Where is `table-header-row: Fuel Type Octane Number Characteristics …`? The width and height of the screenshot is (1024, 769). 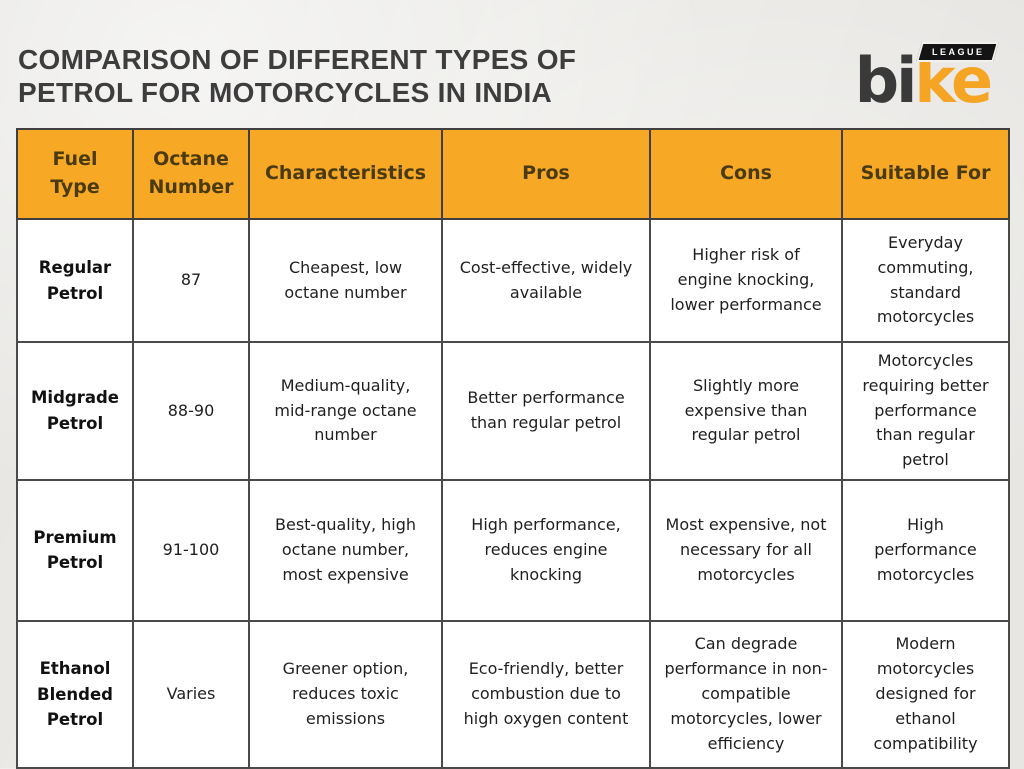 table-header-row: Fuel Type Octane Number Characteristics … is located at coordinates (513, 174).